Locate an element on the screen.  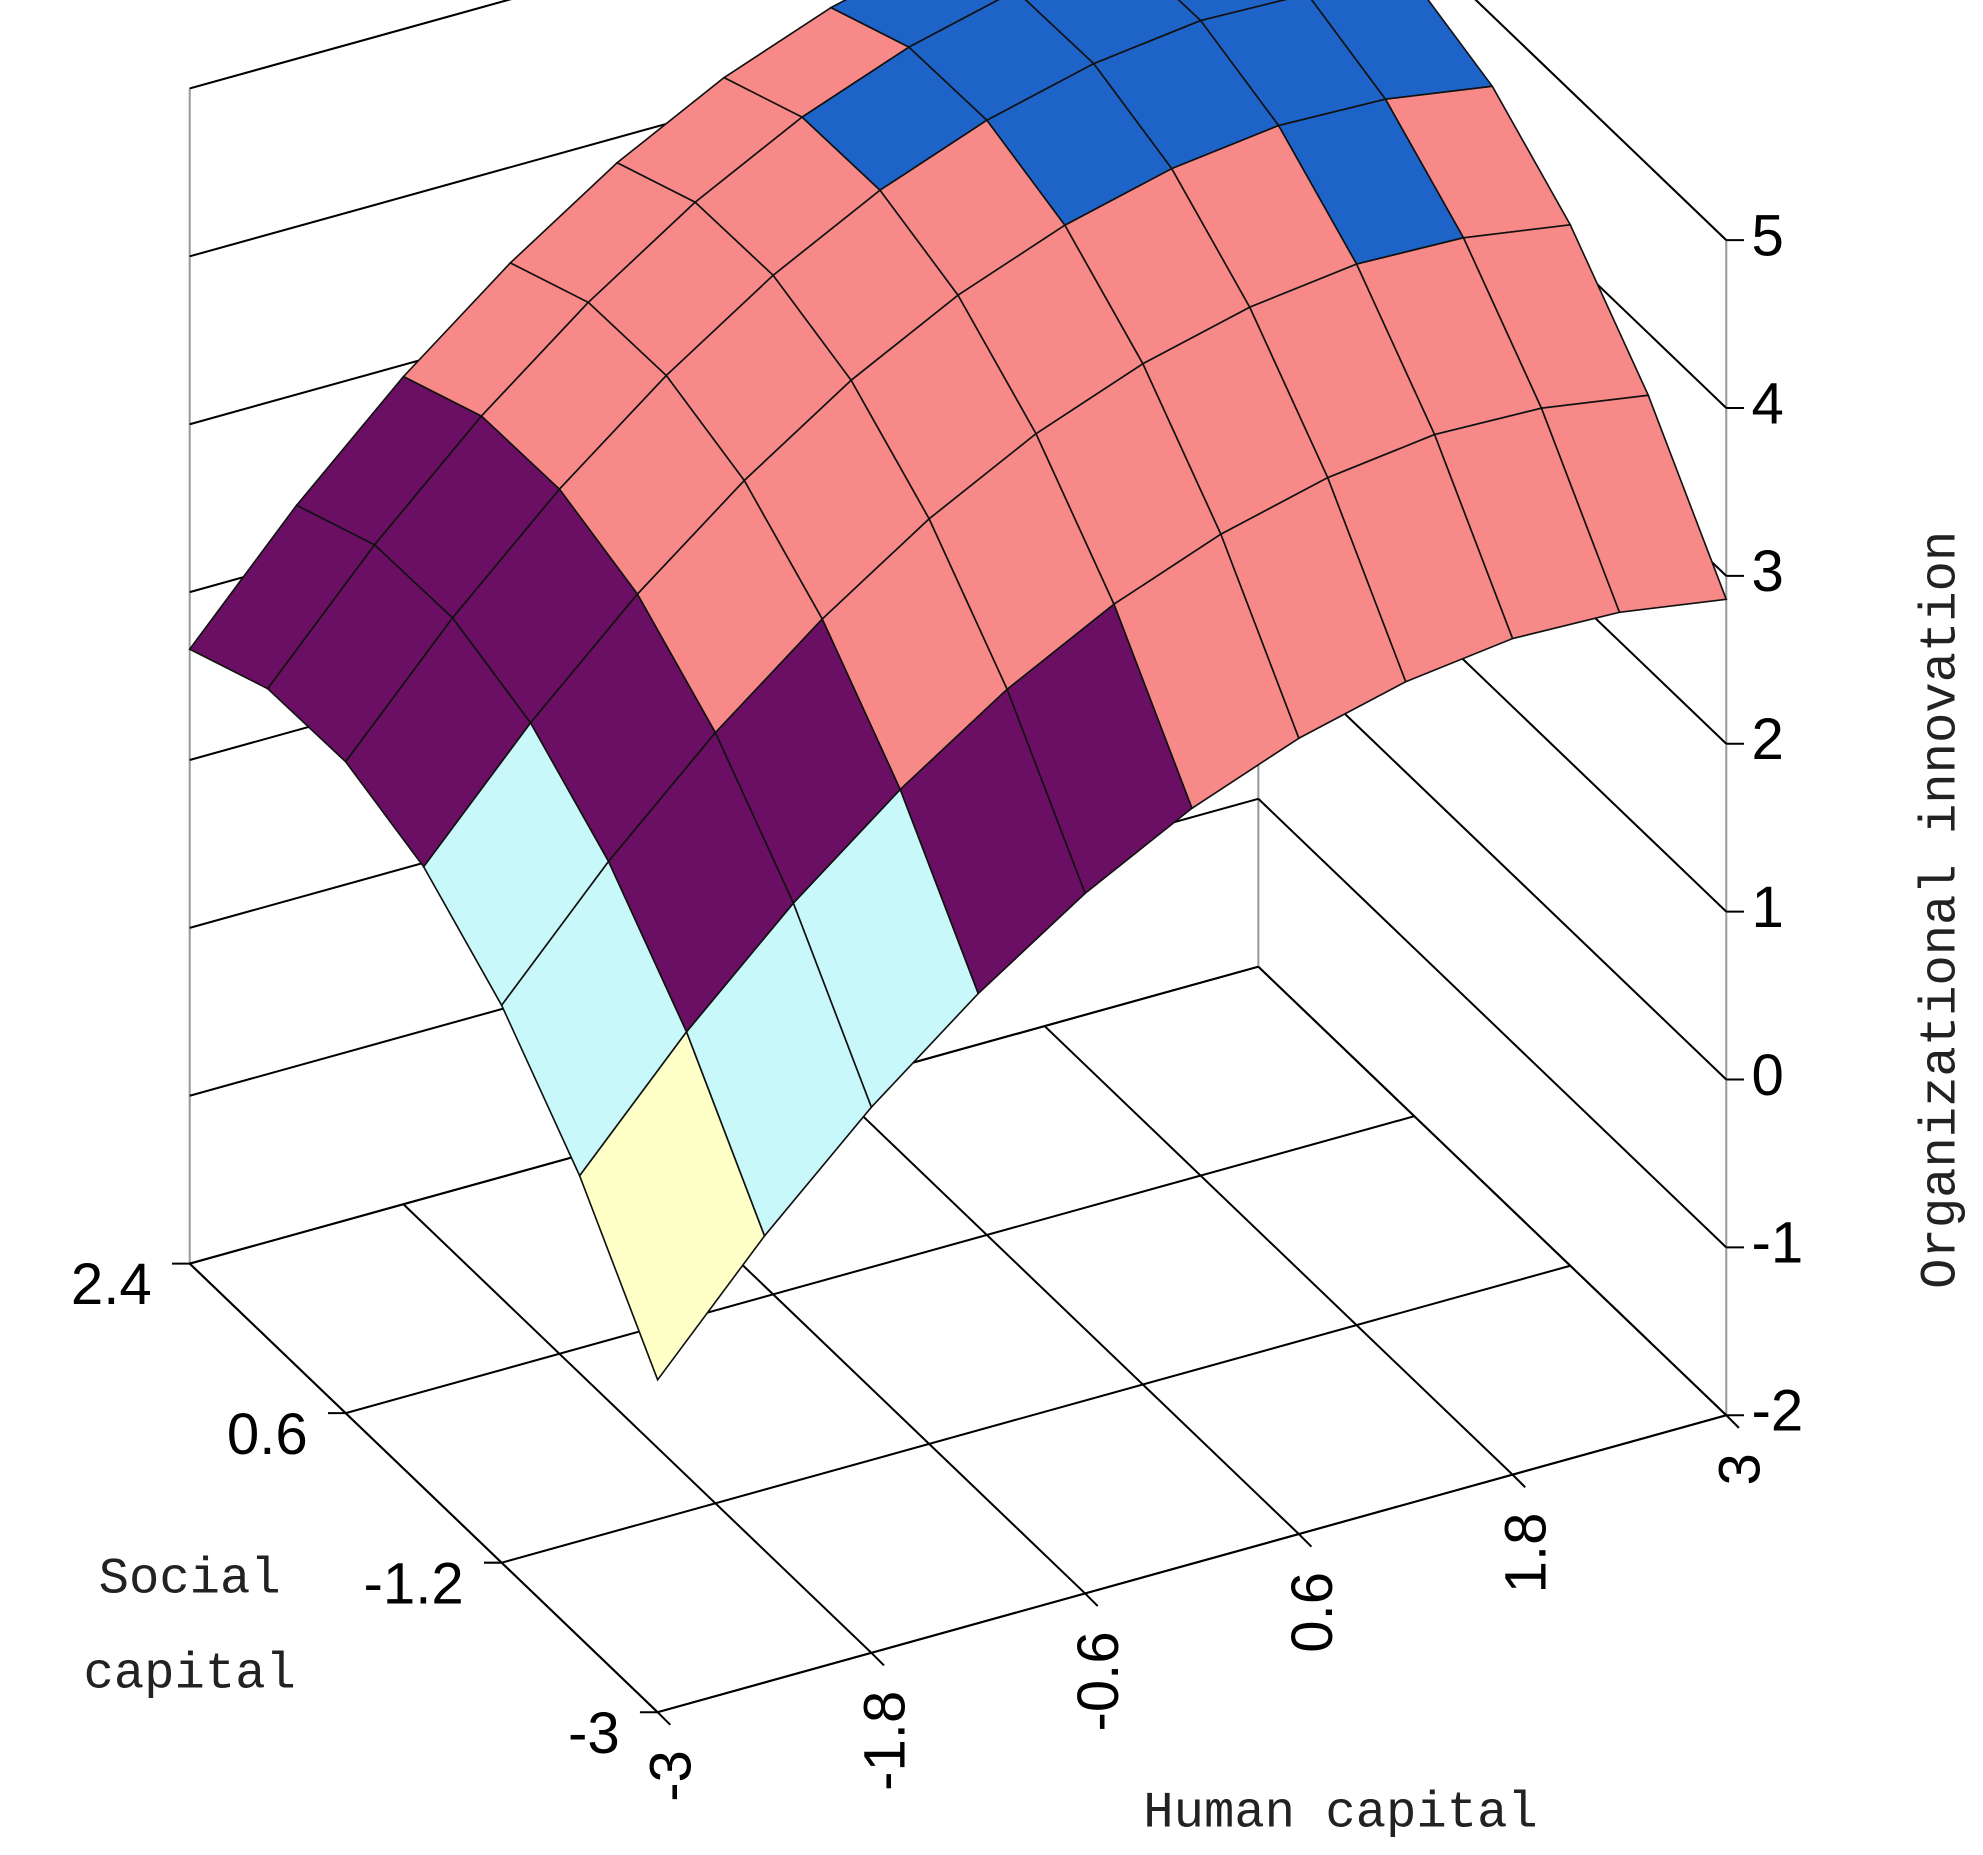
z-tick-label: 3 is located at coordinates (1768, 571).